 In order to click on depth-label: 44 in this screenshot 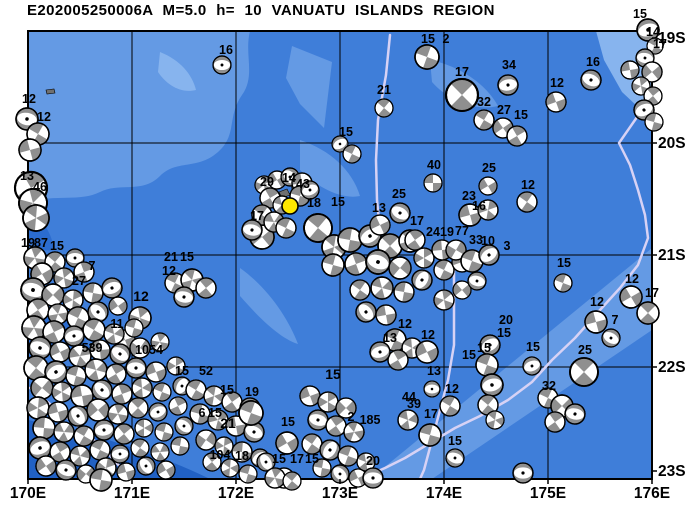, I will do `click(409, 397)`.